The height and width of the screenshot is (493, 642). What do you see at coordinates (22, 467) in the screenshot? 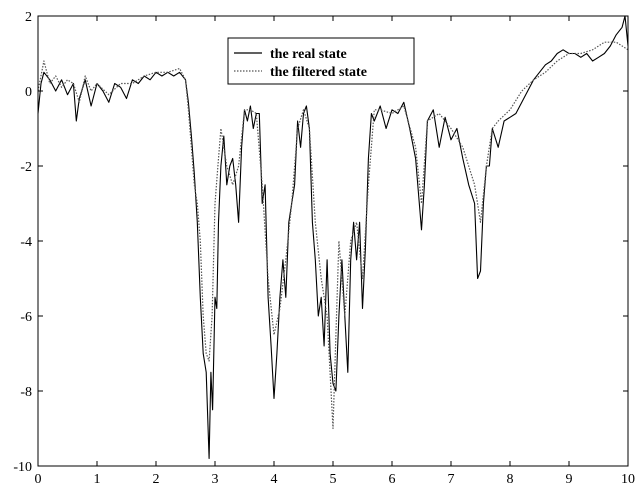
I see `y-tick-label: -10` at bounding box center [22, 467].